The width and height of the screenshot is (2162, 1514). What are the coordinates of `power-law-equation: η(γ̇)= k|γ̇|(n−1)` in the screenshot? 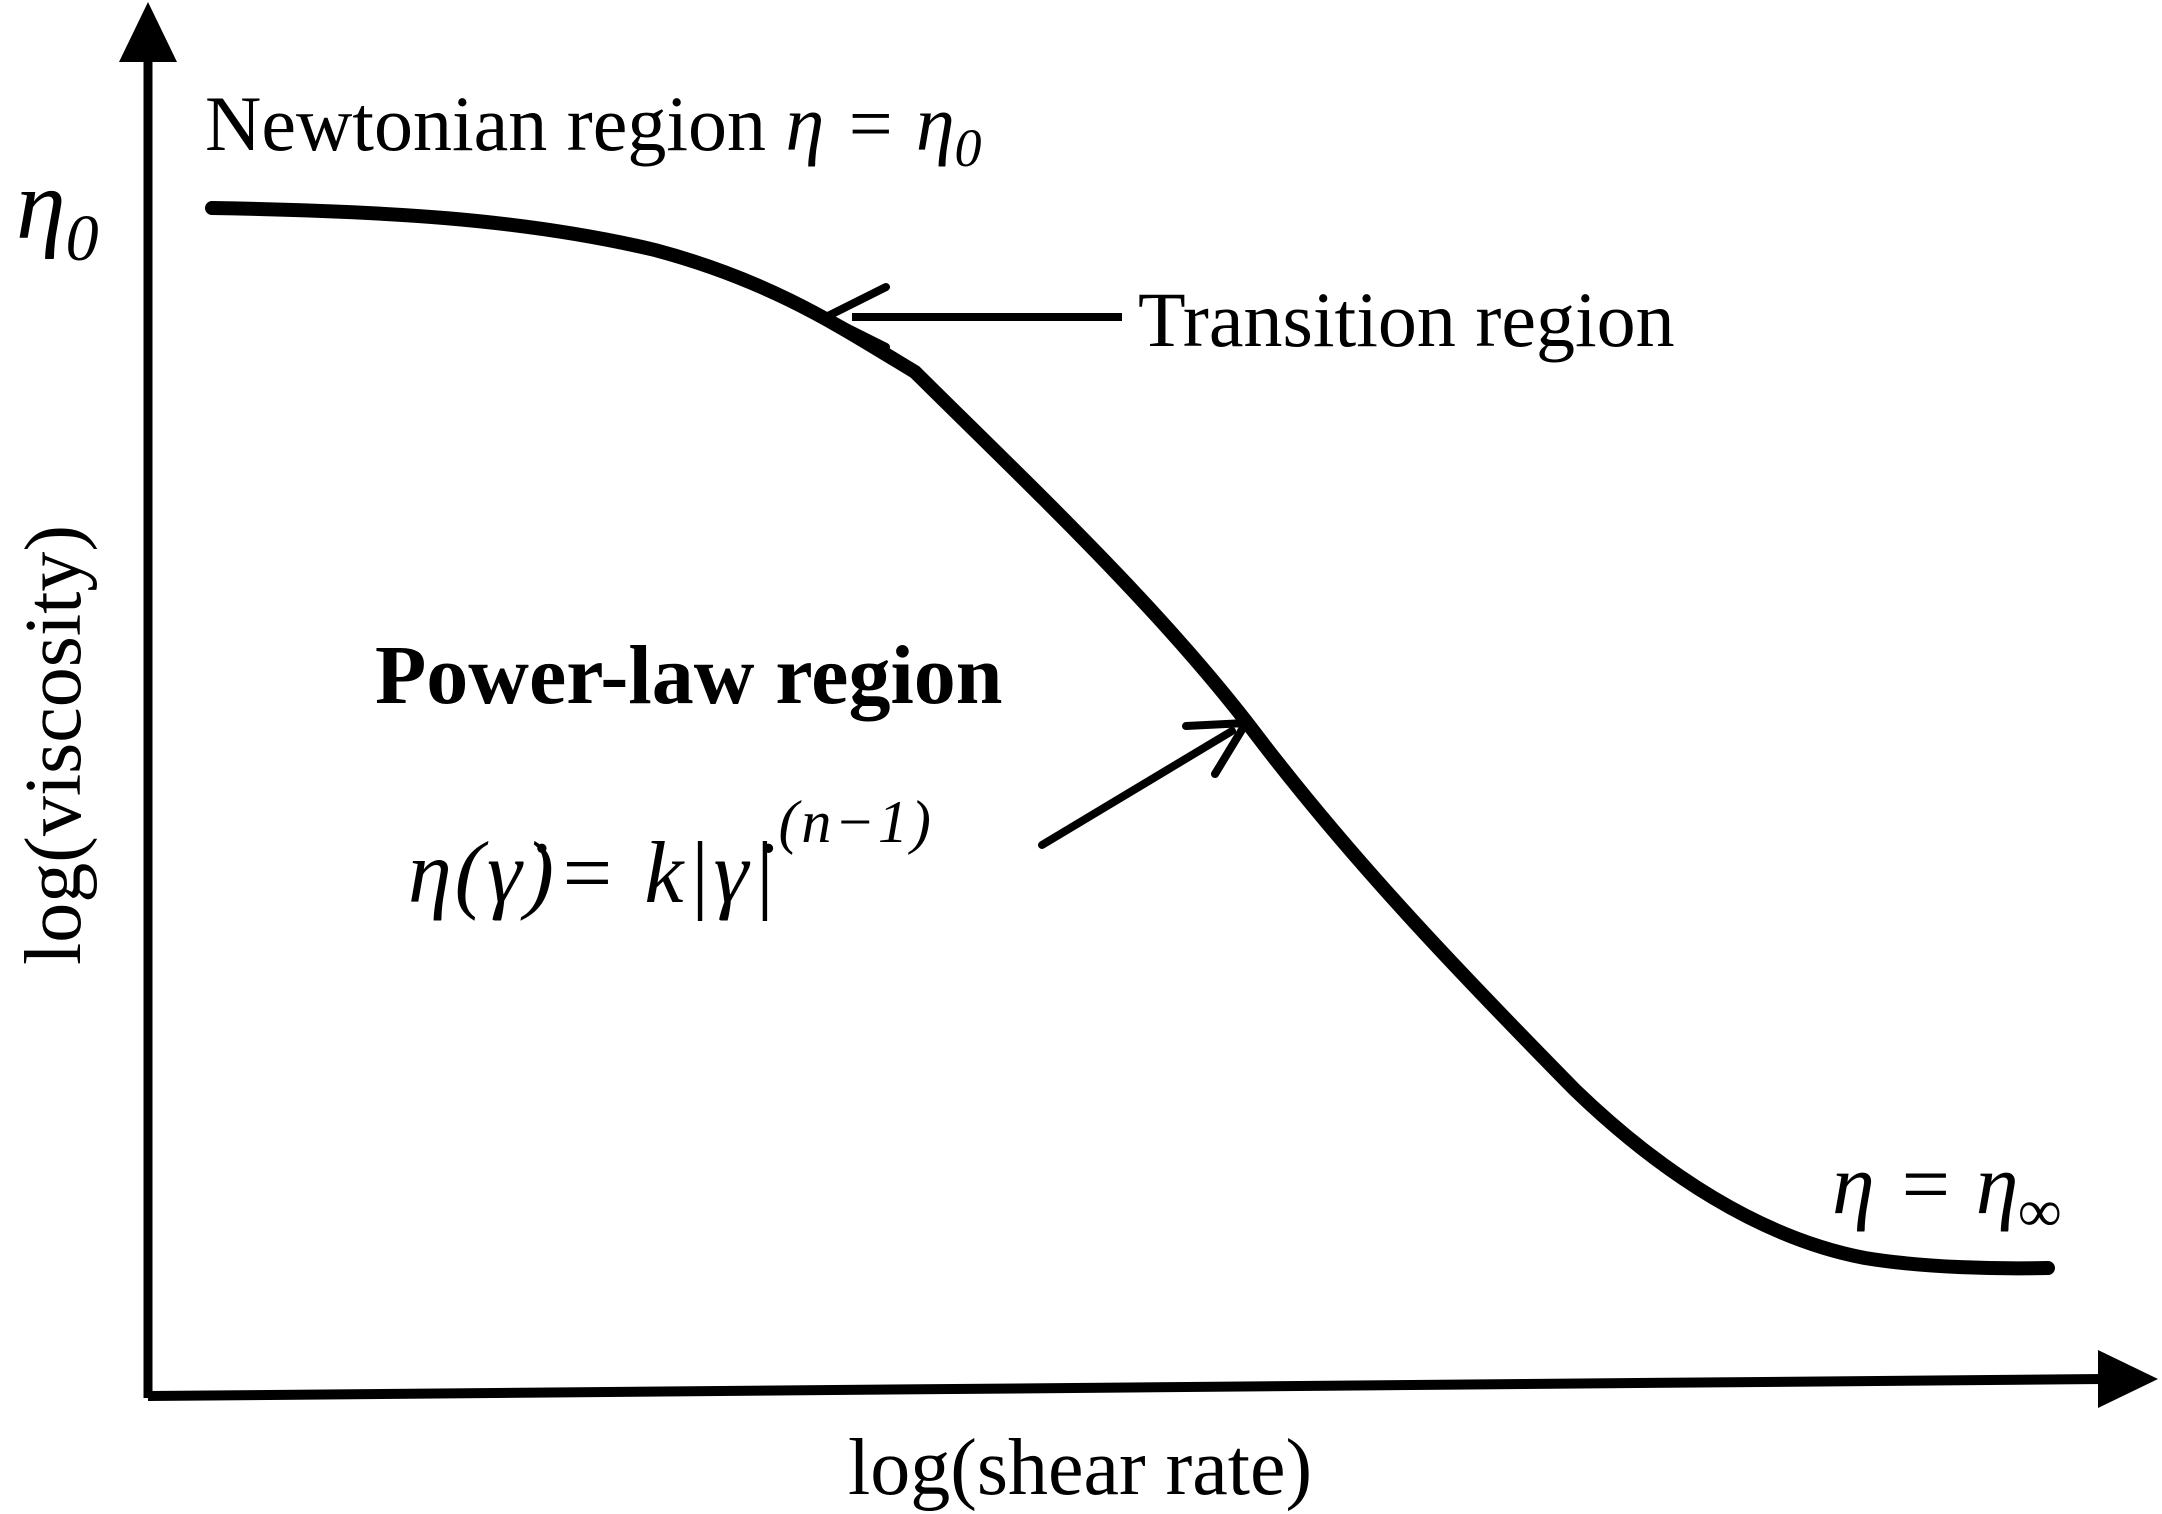 It's located at (671, 855).